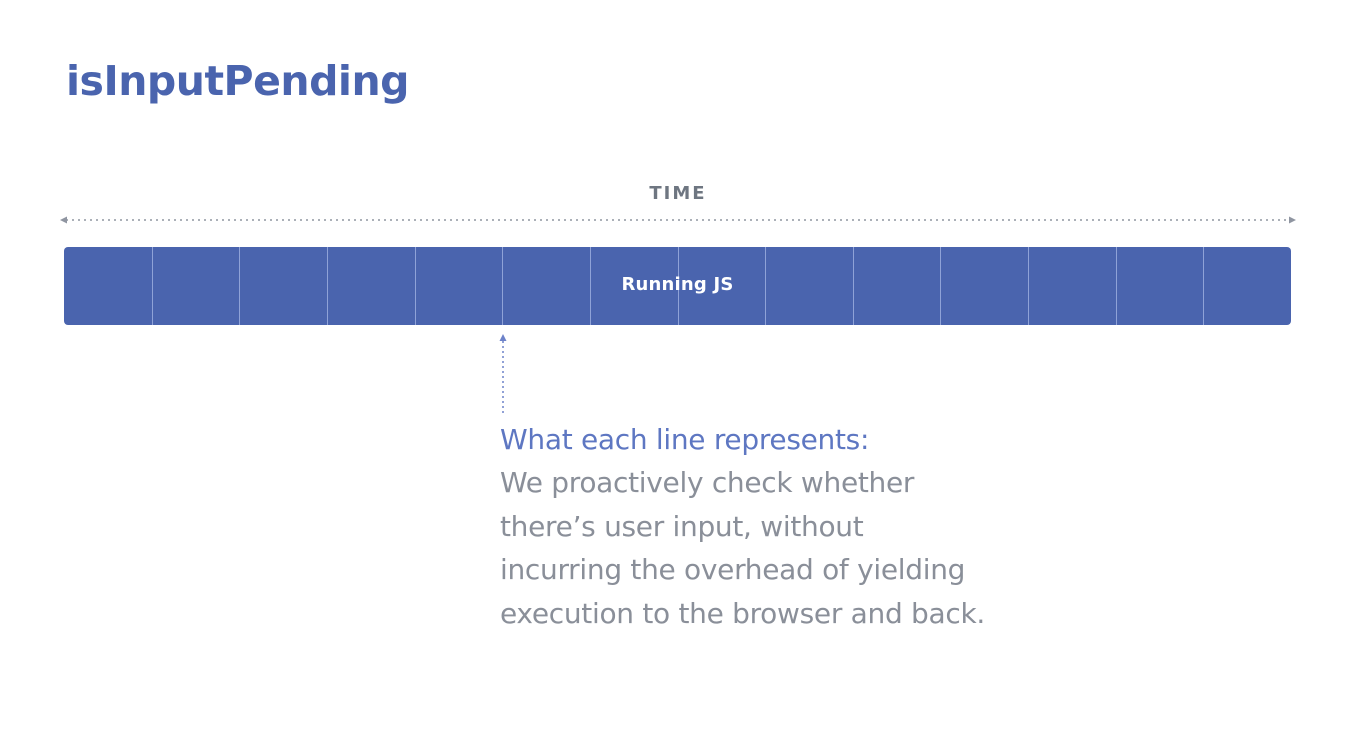 This screenshot has height=744, width=1346. I want to click on pointer-arrow, so click(503, 374).